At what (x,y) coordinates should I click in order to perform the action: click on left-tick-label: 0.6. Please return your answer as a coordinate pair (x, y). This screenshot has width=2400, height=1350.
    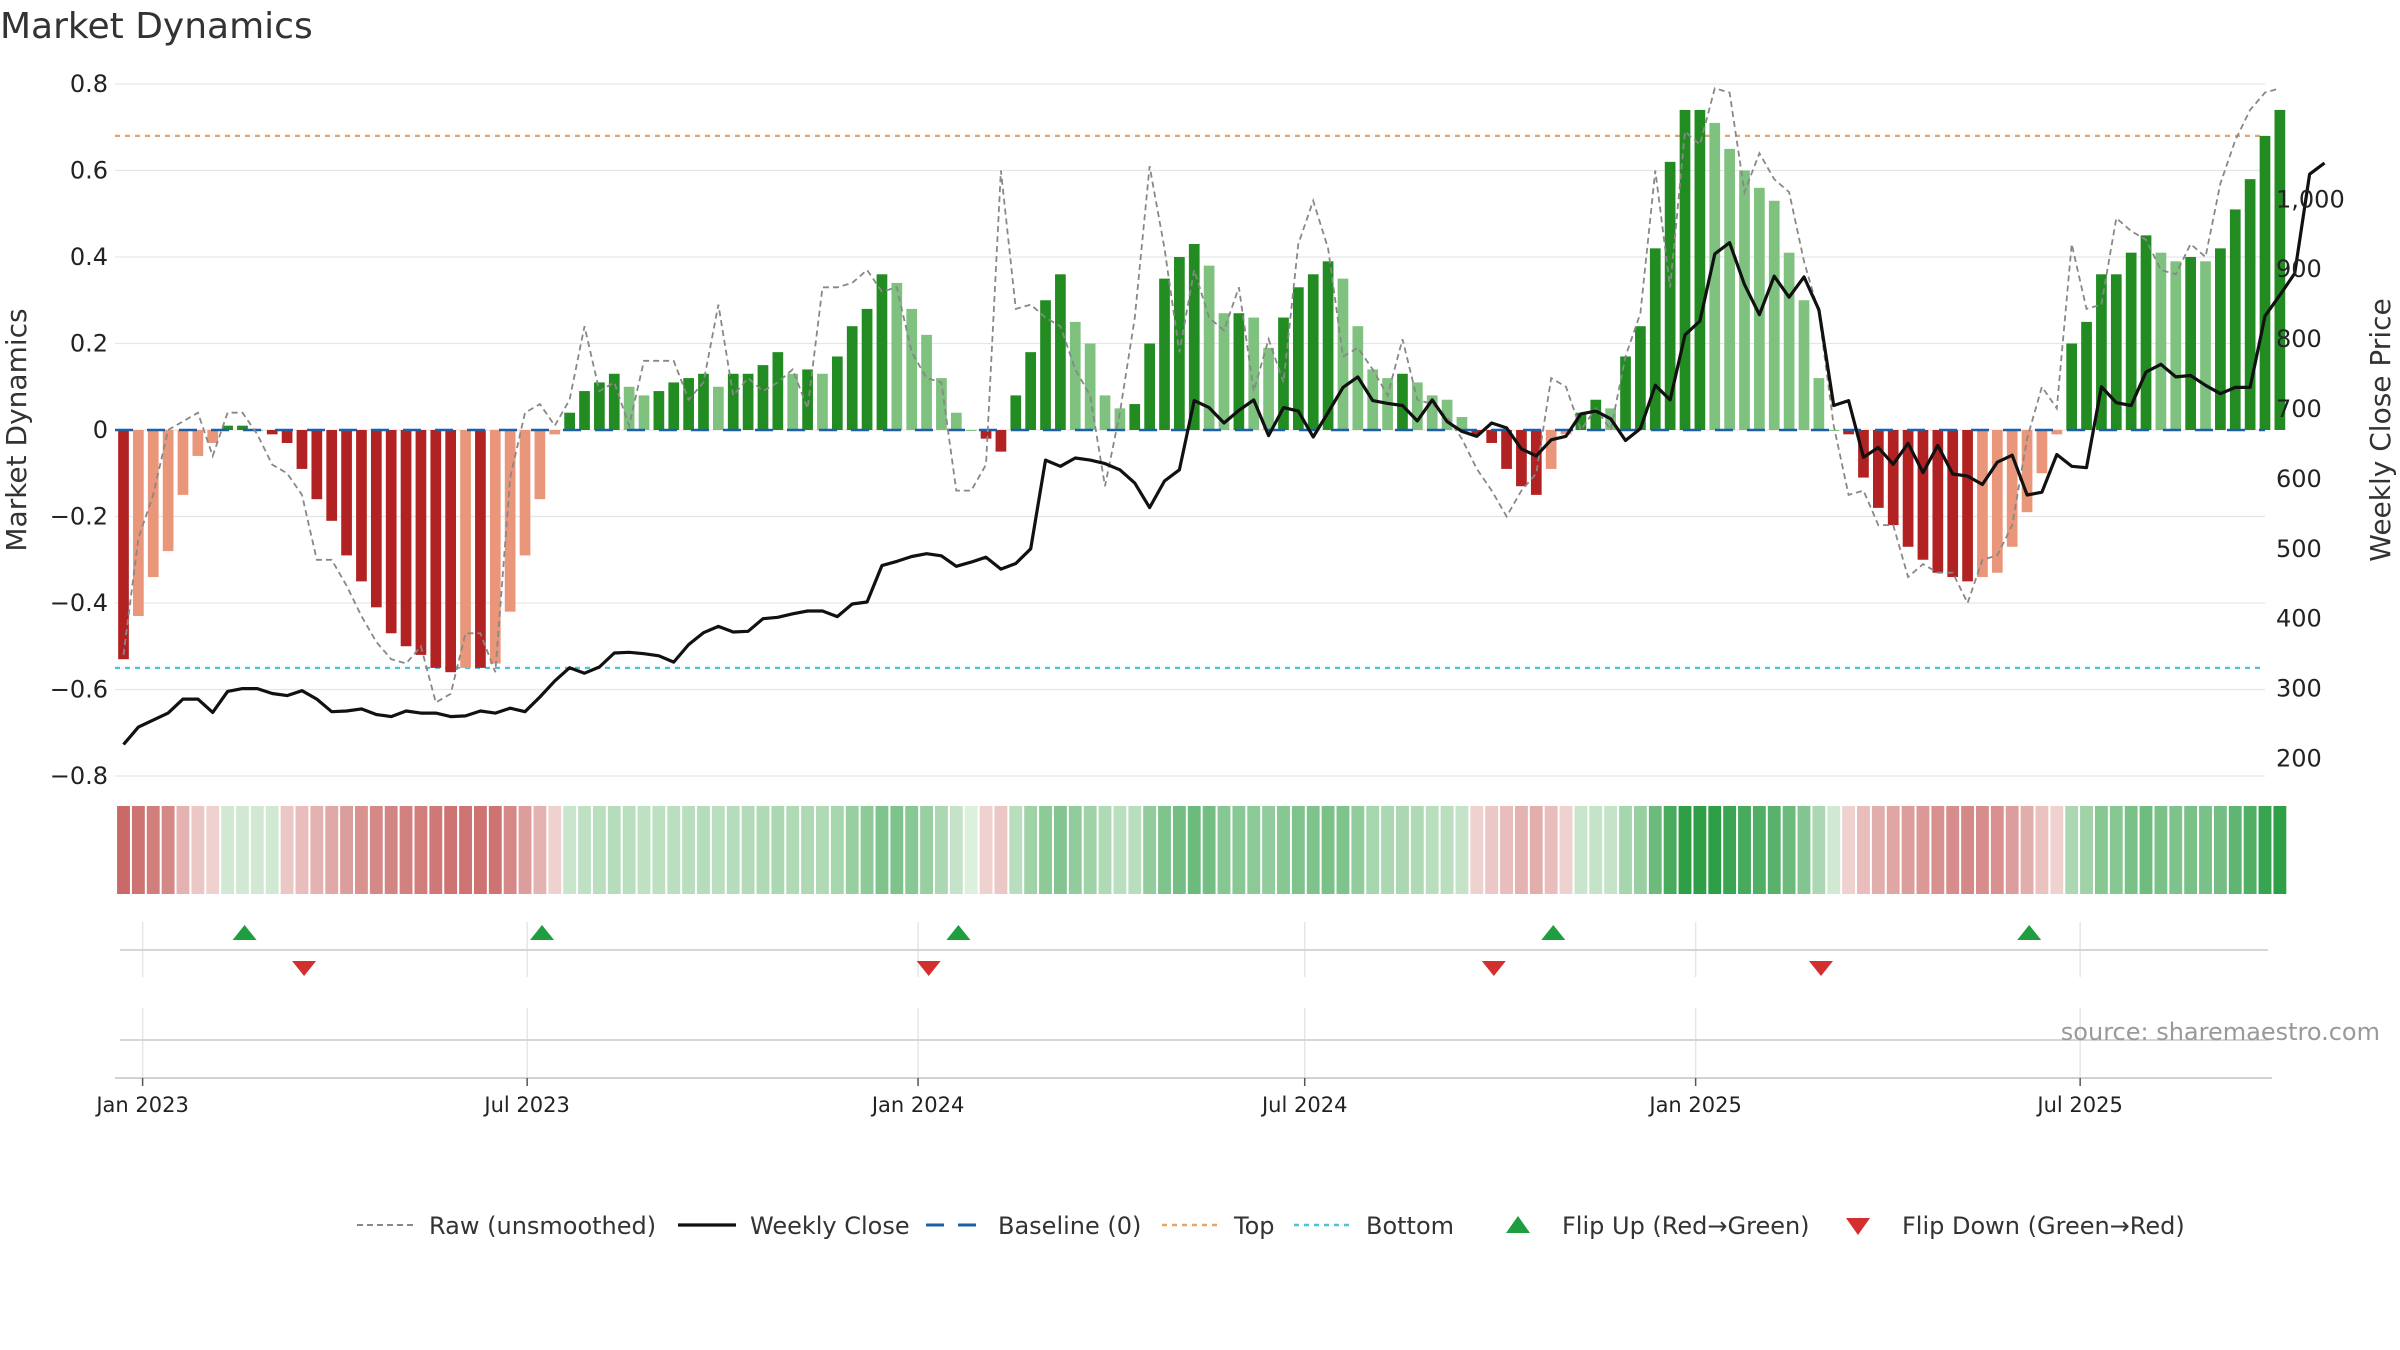
    Looking at the image, I should click on (89, 171).